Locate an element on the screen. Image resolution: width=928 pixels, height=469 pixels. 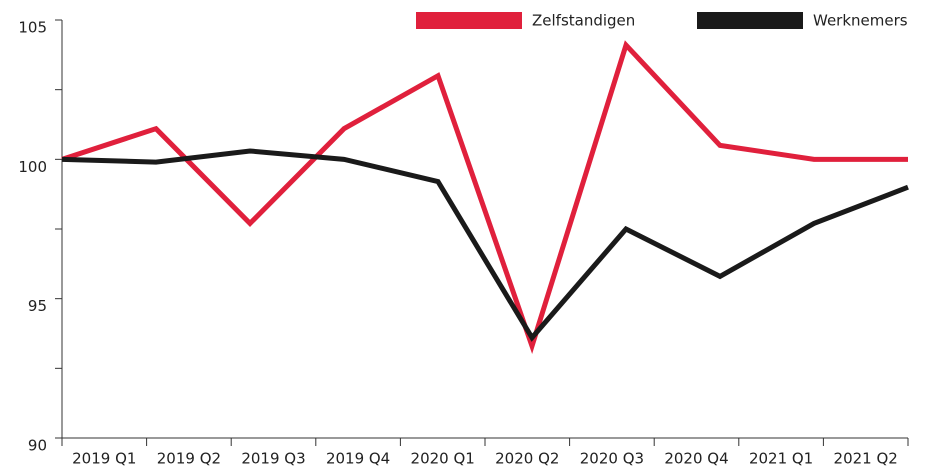
y-tick-label: 95 is located at coordinates (37, 306).